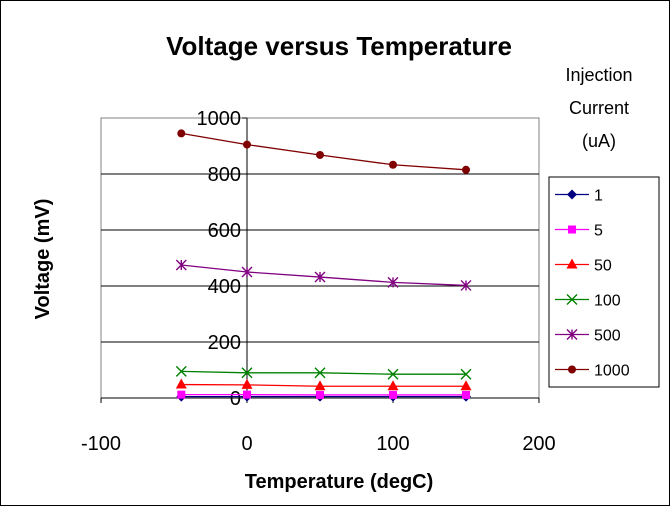  What do you see at coordinates (612, 371) in the screenshot?
I see `legend-label-1000: 1000` at bounding box center [612, 371].